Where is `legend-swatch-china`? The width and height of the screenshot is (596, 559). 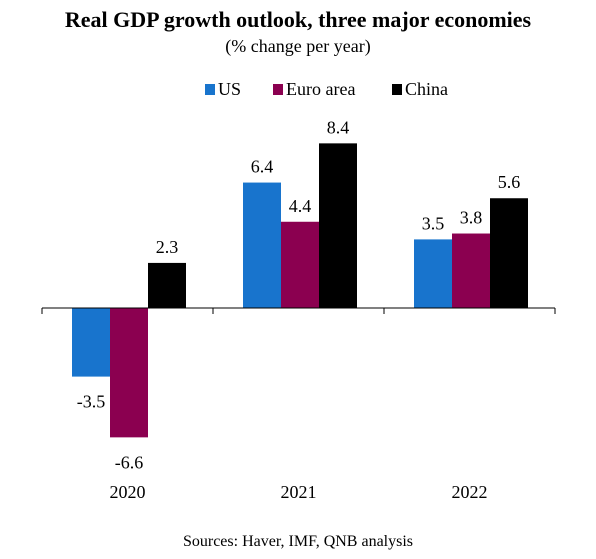
legend-swatch-china is located at coordinates (397, 89).